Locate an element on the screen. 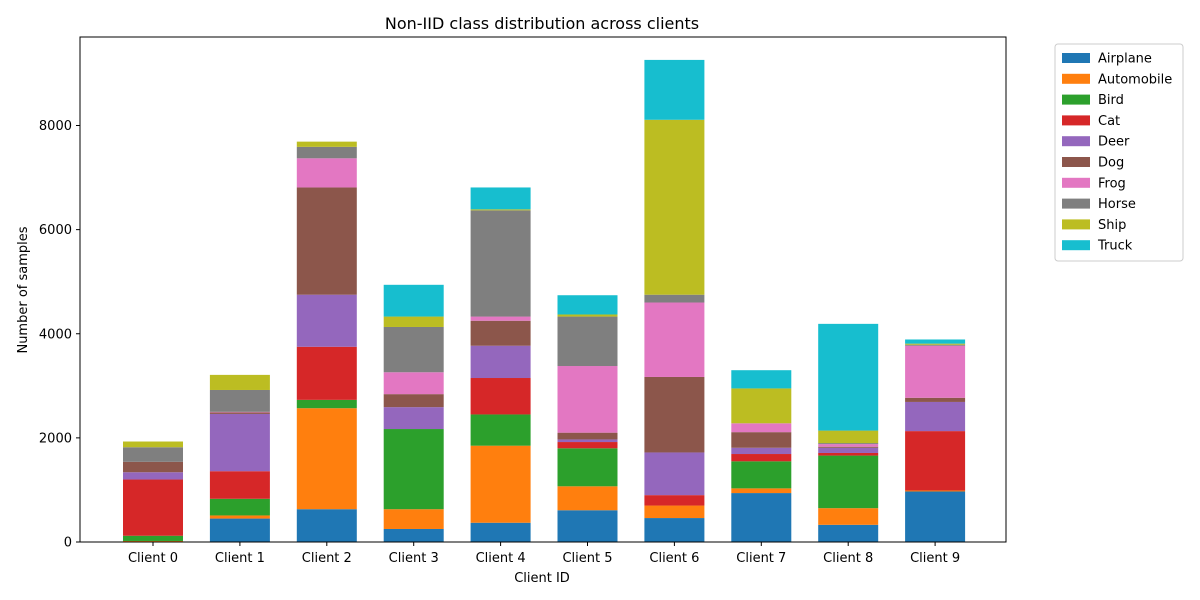 The height and width of the screenshot is (600, 1200). x-tick-label: Client 7 is located at coordinates (761, 558).